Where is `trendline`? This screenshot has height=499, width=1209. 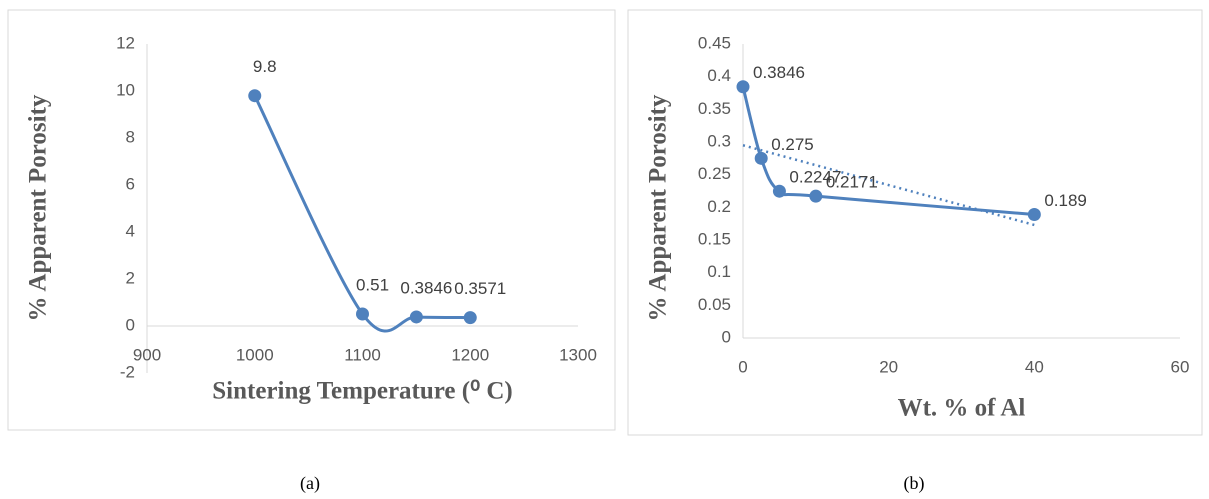 trendline is located at coordinates (888, 185).